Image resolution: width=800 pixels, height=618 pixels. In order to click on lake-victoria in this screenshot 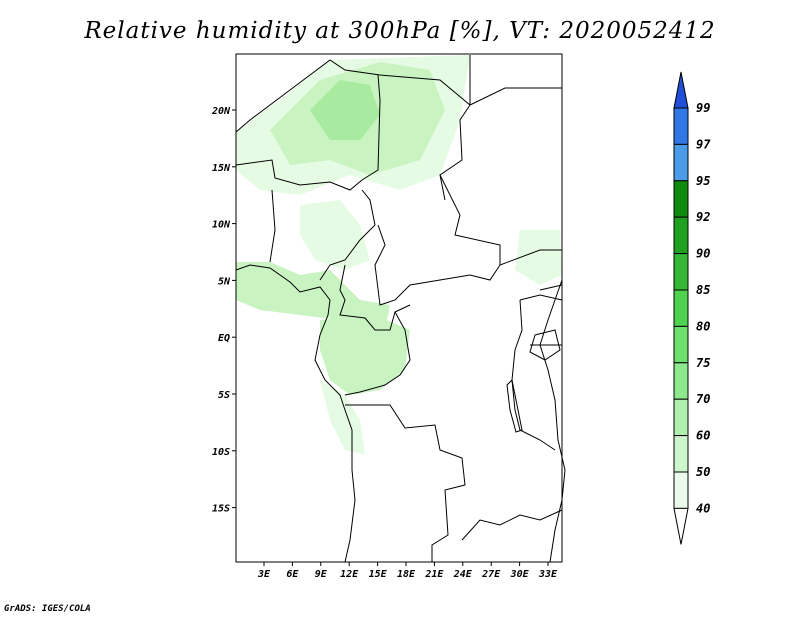, I will do `click(545, 345)`.